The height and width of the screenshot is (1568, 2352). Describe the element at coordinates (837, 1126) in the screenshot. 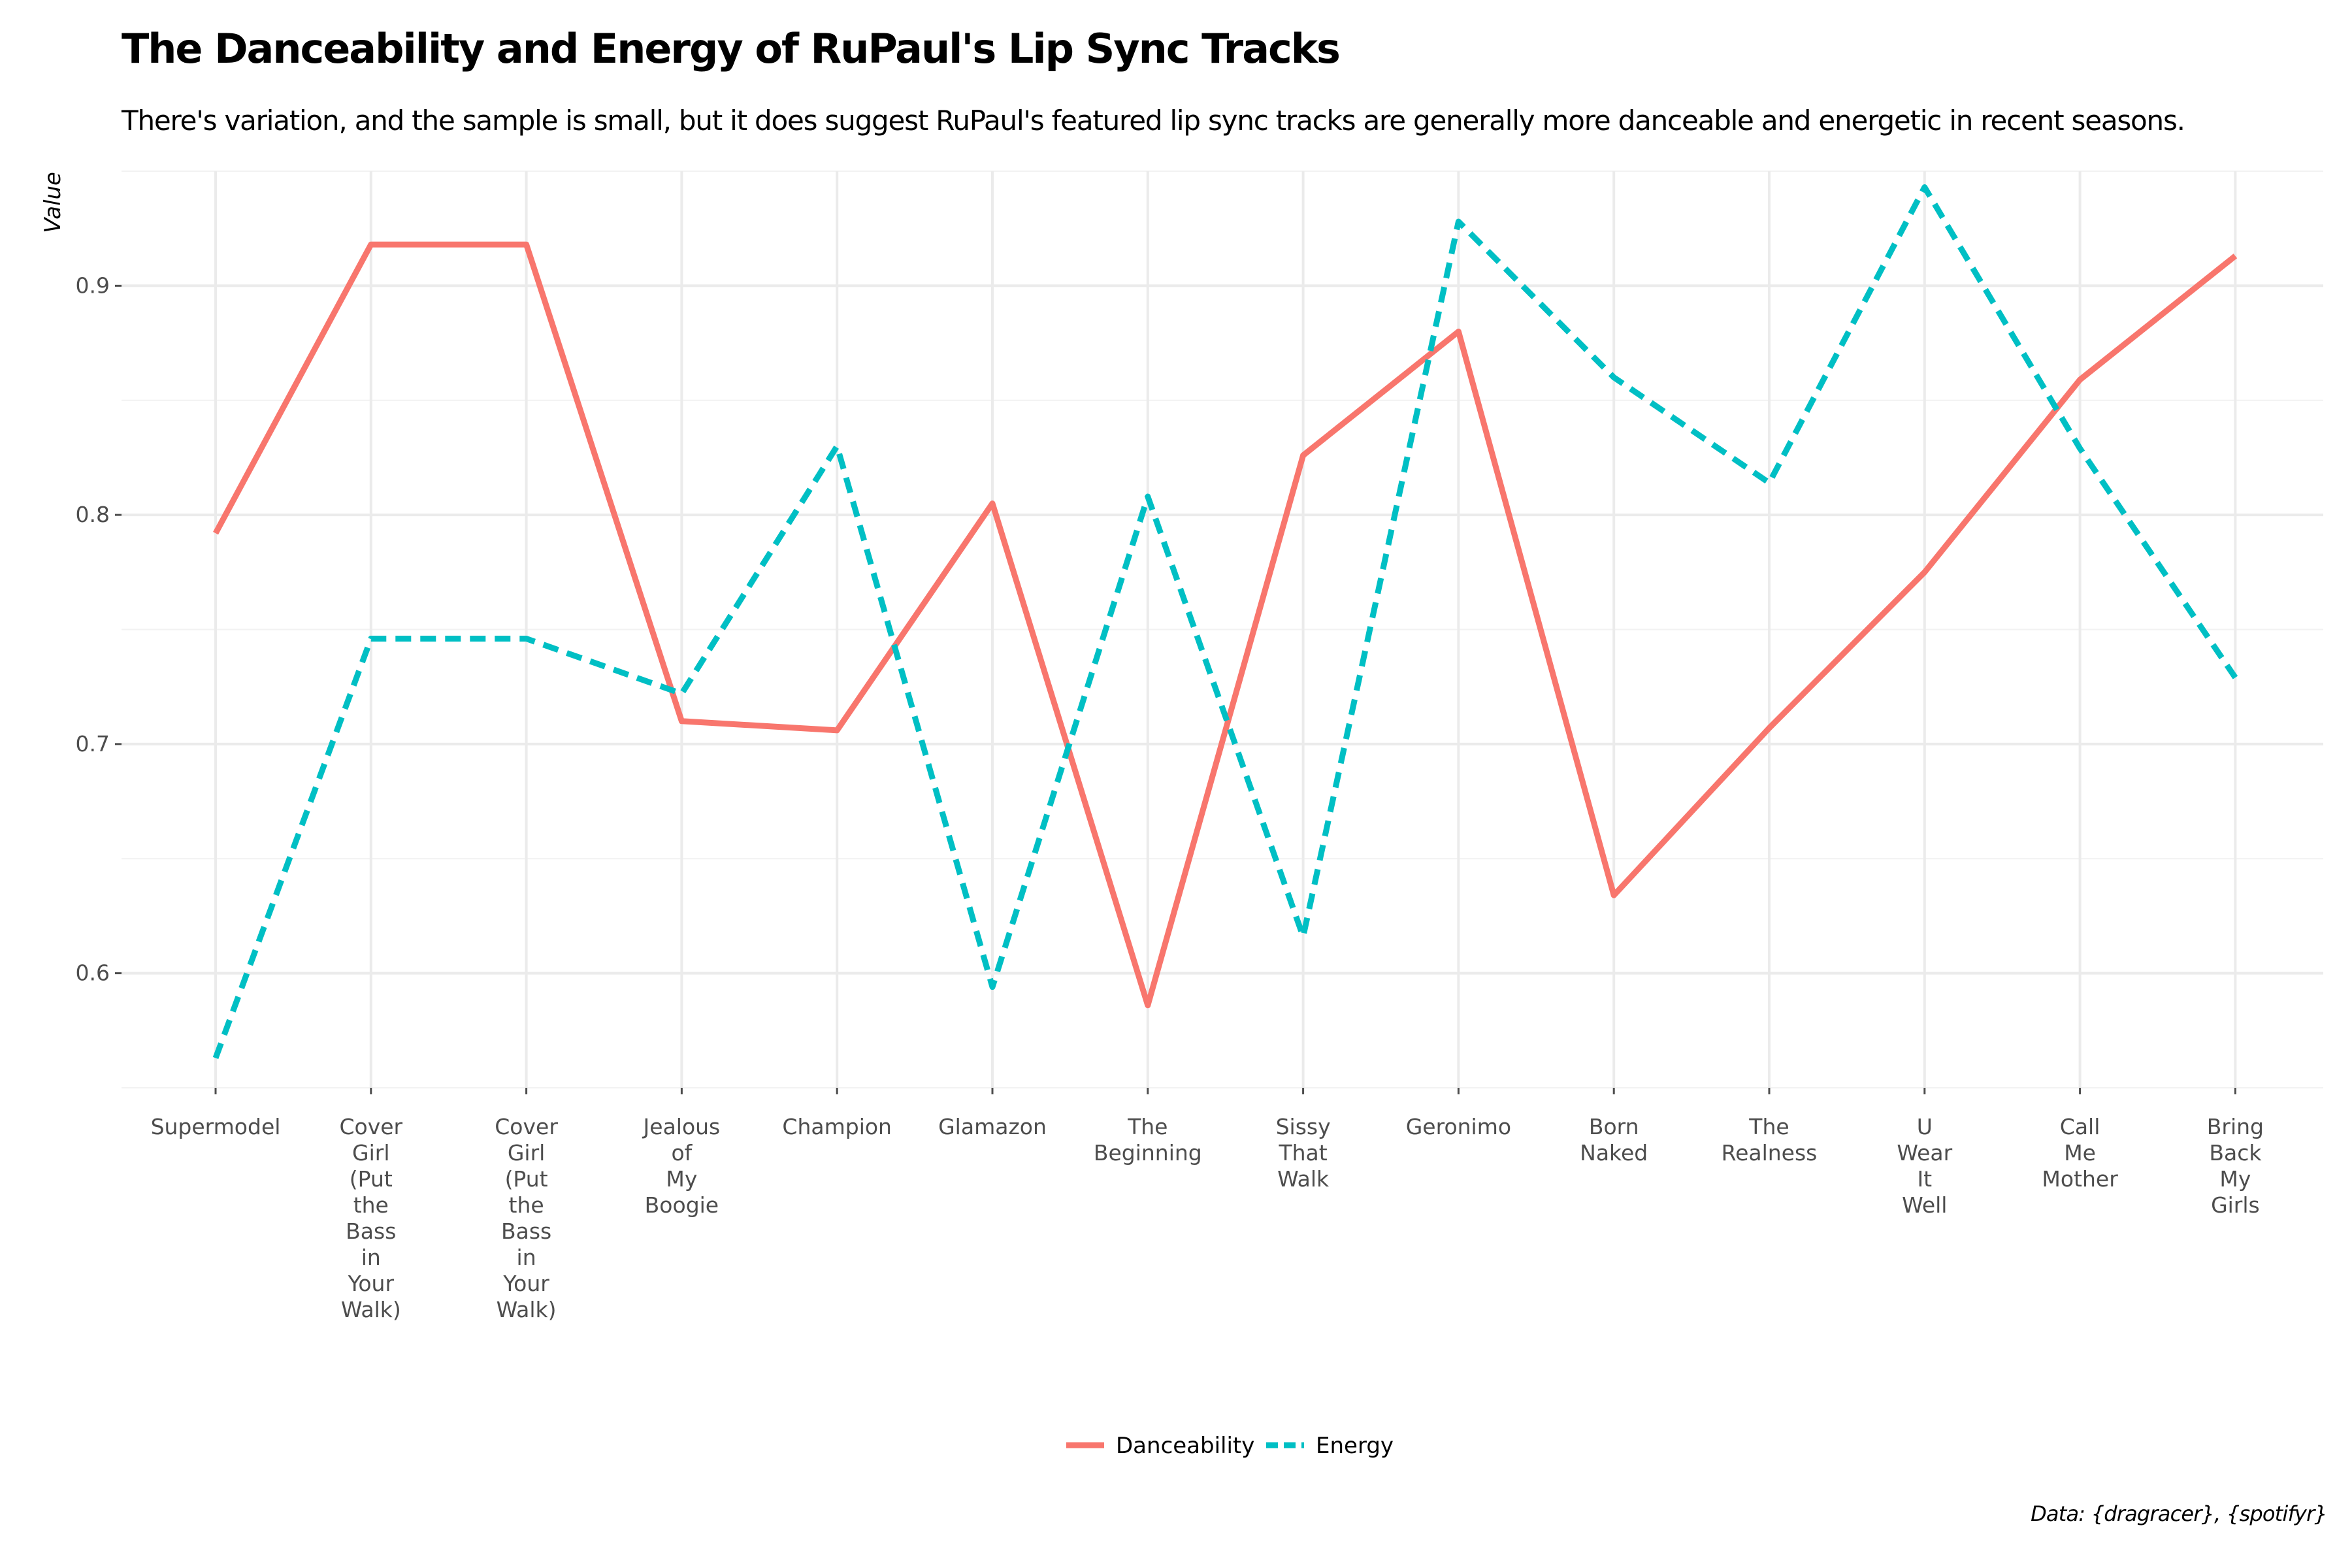

I see `x-tick-label: Champion` at that location.